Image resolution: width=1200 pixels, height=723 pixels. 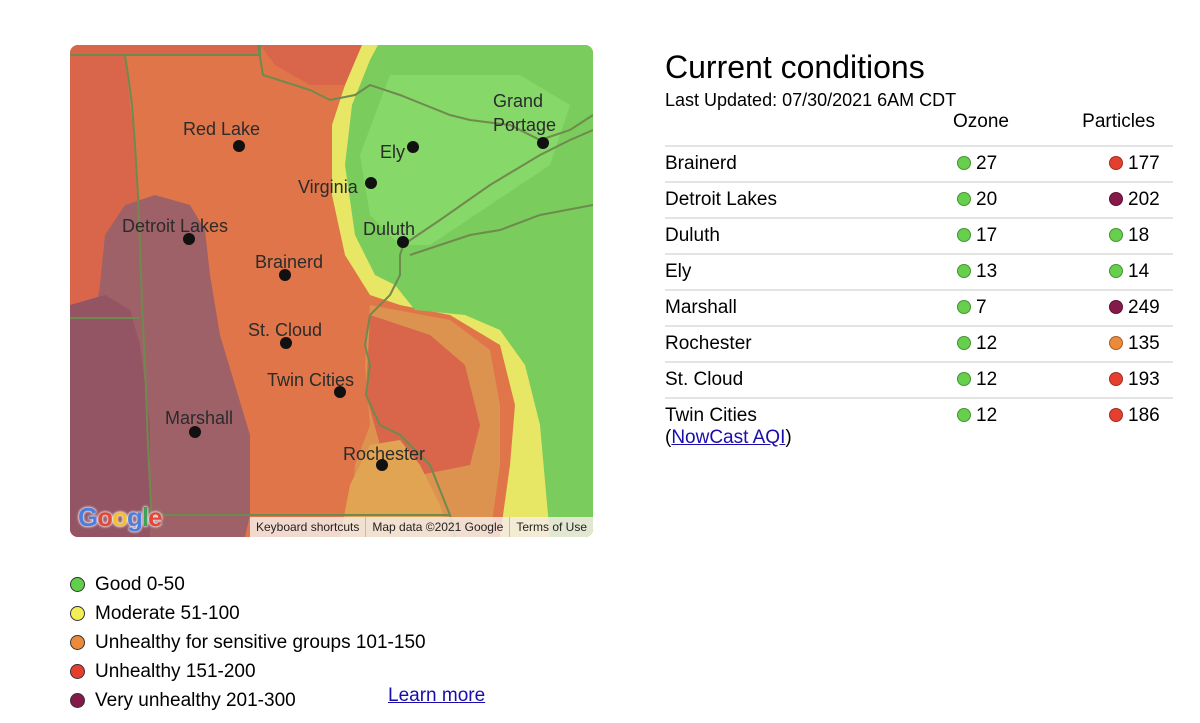 What do you see at coordinates (972, 235) in the screenshot?
I see `ozone-value: 17` at bounding box center [972, 235].